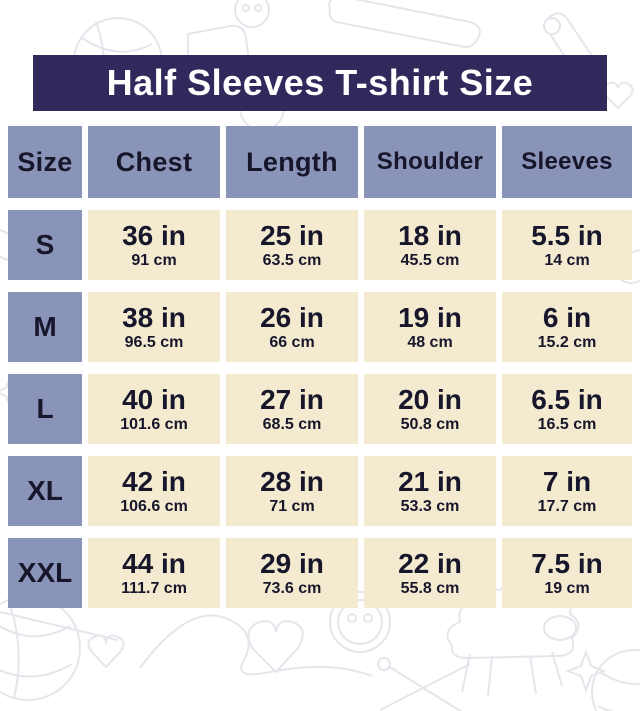  I want to click on size-label-l: L, so click(45, 409).